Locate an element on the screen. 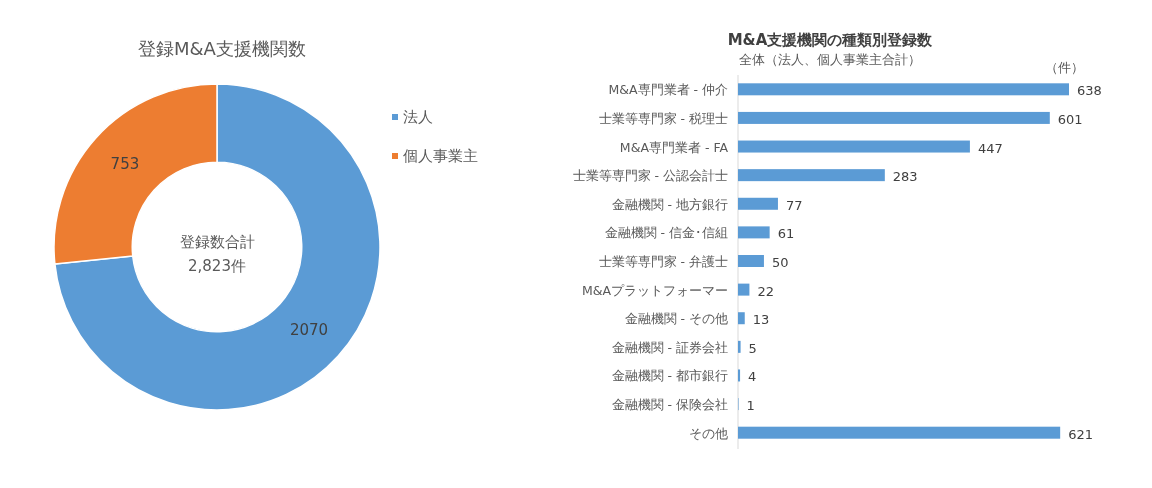  title: 登録M&A支援機関数 is located at coordinates (222, 48).